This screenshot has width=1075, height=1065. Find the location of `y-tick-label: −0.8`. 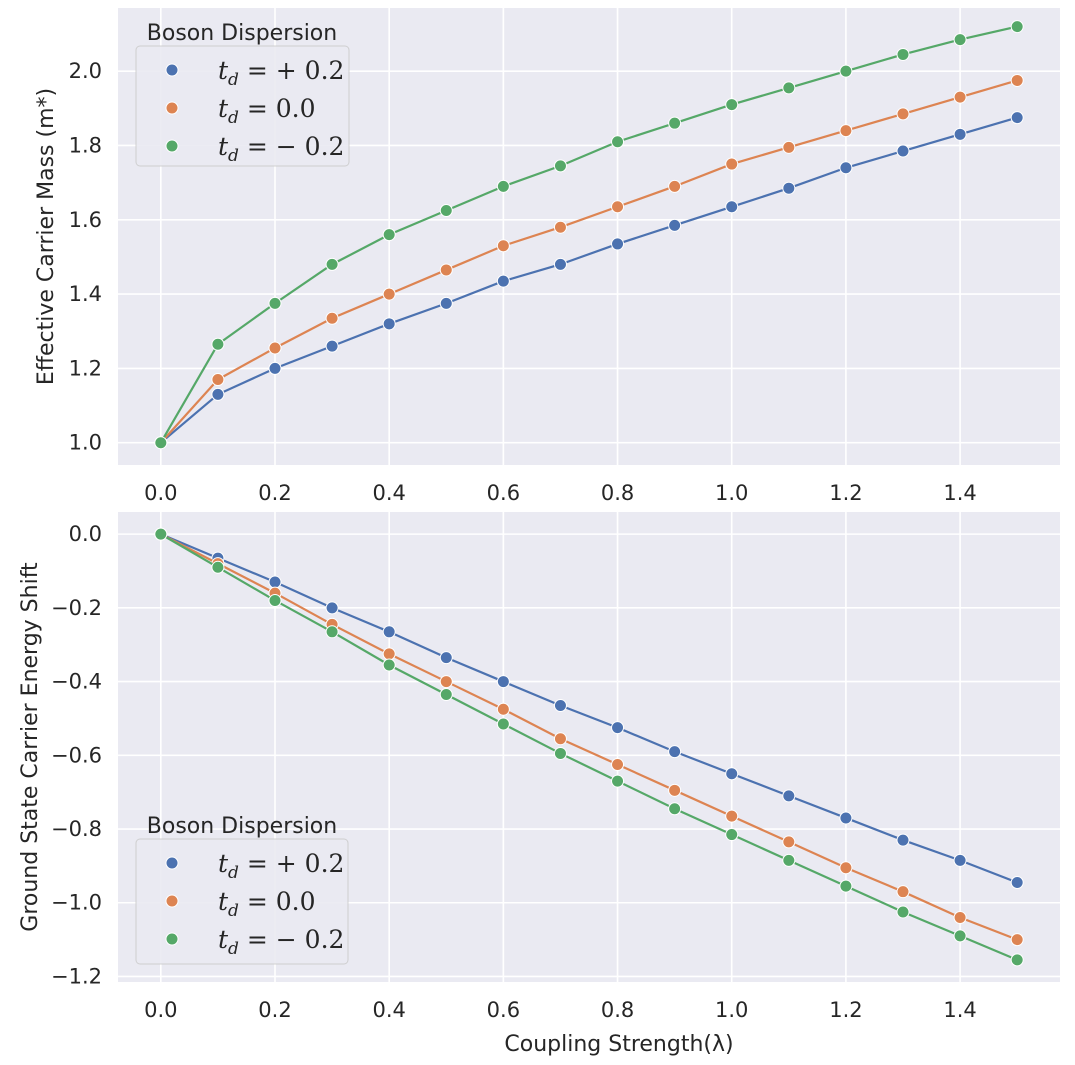

y-tick-label: −0.8 is located at coordinates (76, 829).